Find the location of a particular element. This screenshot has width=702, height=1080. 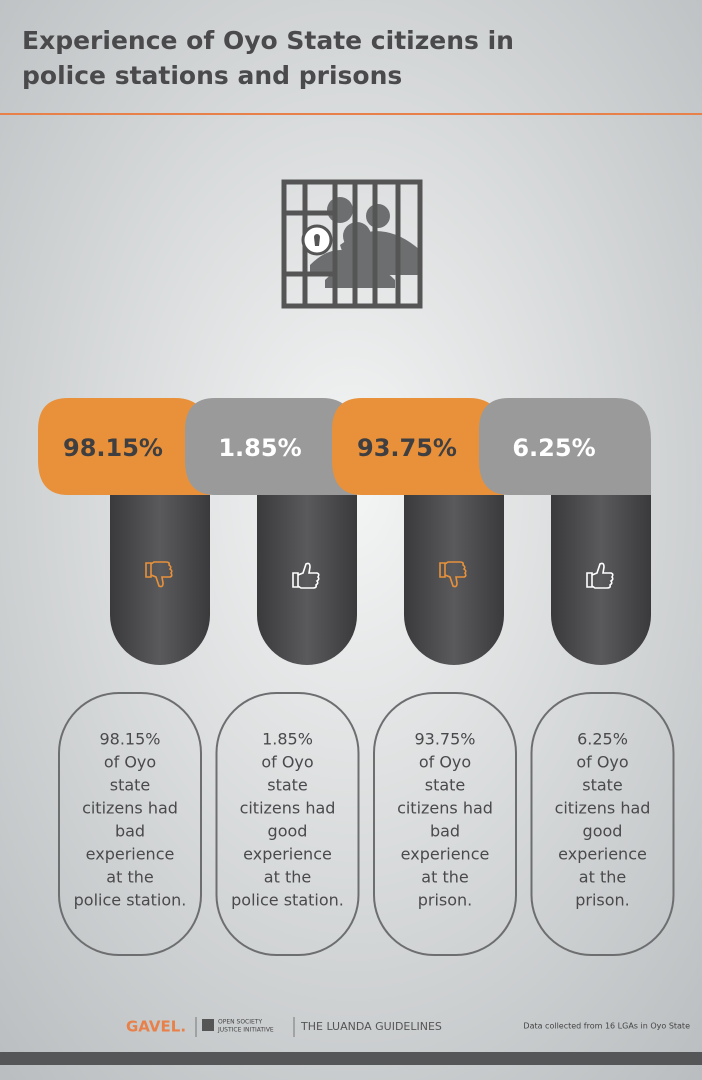

jail-icon is located at coordinates (352, 244).